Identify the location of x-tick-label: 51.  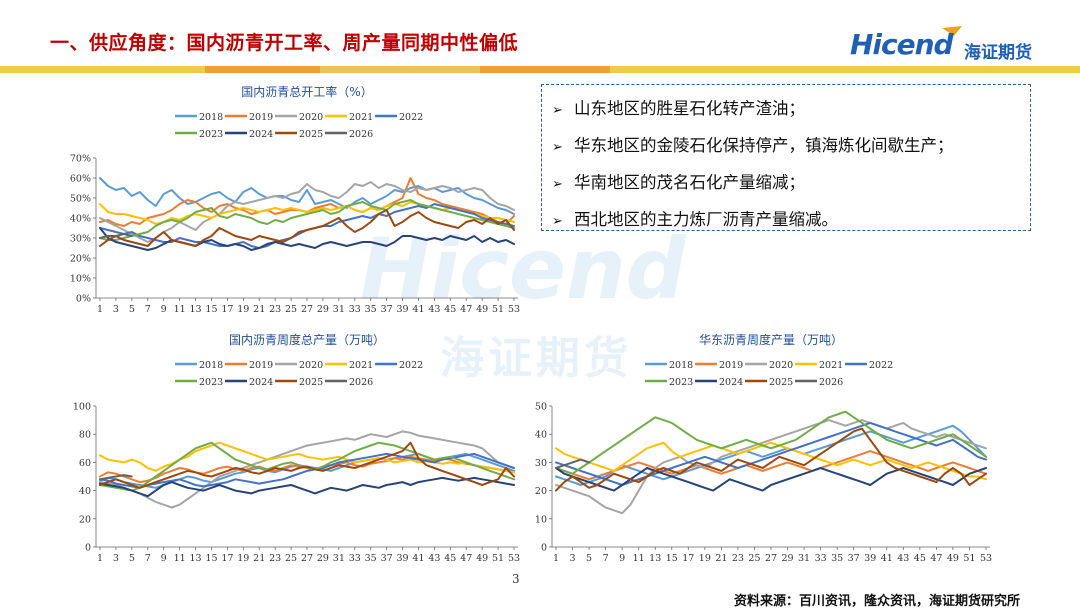
(498, 558).